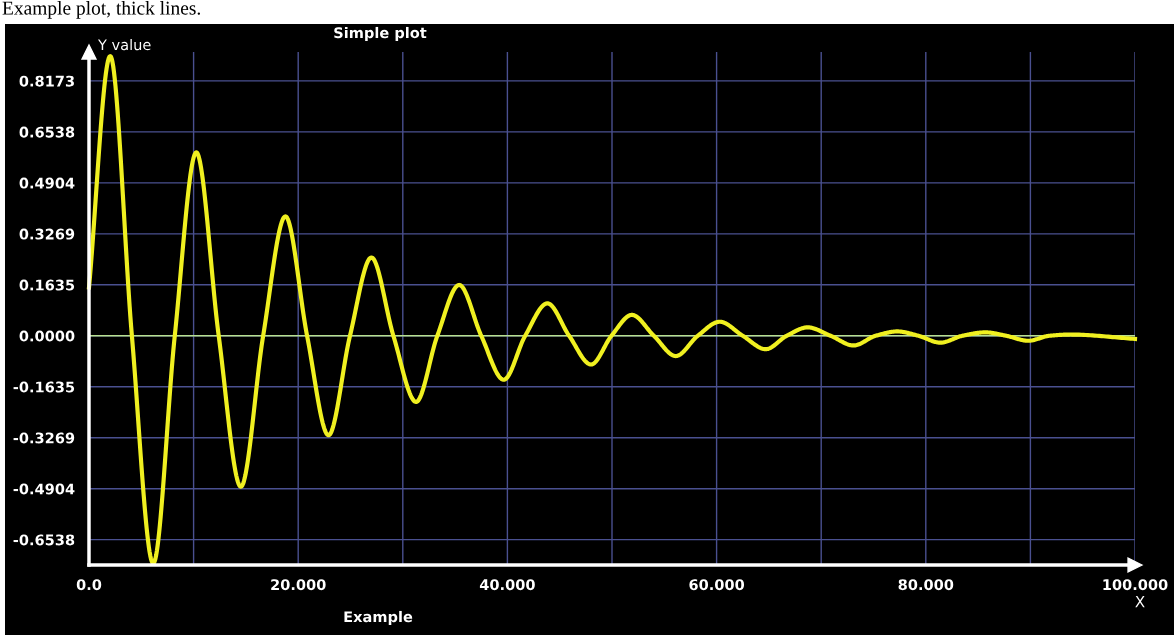 This screenshot has height=635, width=1174. What do you see at coordinates (380, 34) in the screenshot?
I see `chart-title: Simple plot` at bounding box center [380, 34].